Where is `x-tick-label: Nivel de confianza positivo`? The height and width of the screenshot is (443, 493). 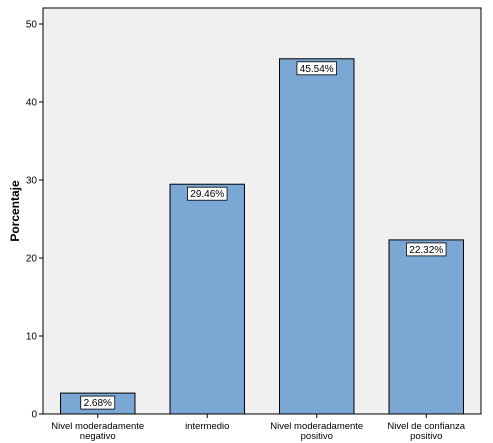 x-tick-label: Nivel de confianza positivo is located at coordinates (426, 431).